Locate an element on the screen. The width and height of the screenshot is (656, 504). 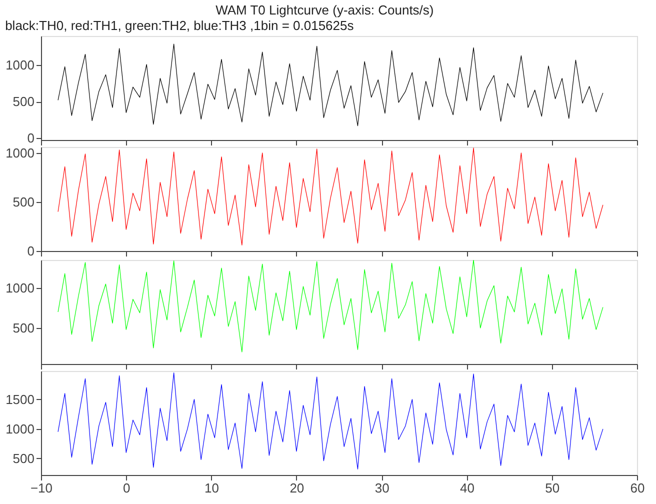
y-tick-label: 1500 is located at coordinates (20, 399).